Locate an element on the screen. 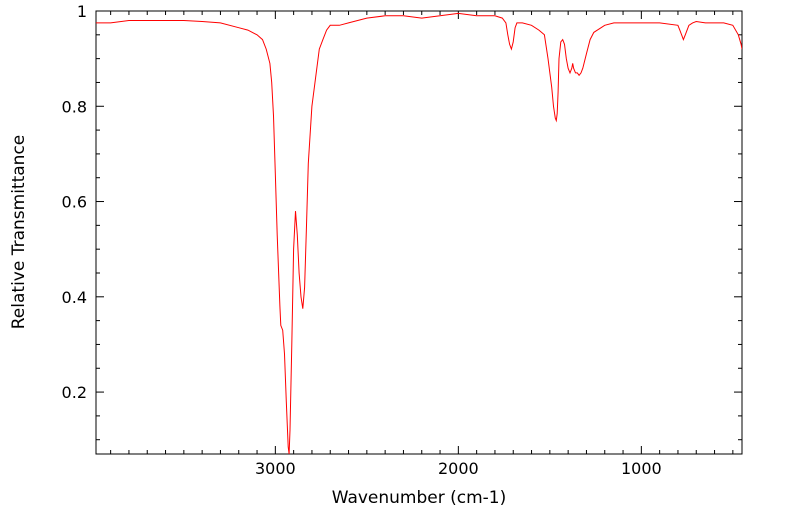 This screenshot has height=516, width=799. y-tick-labels: 1 0.8 0.6 0.4 0.2 is located at coordinates (74, 202).